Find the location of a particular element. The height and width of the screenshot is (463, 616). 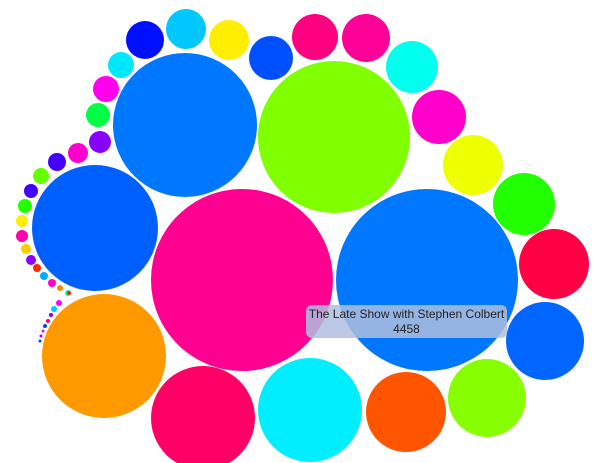

tooltip: The Late Show with Stephen Colbert 4458 is located at coordinates (406, 321).